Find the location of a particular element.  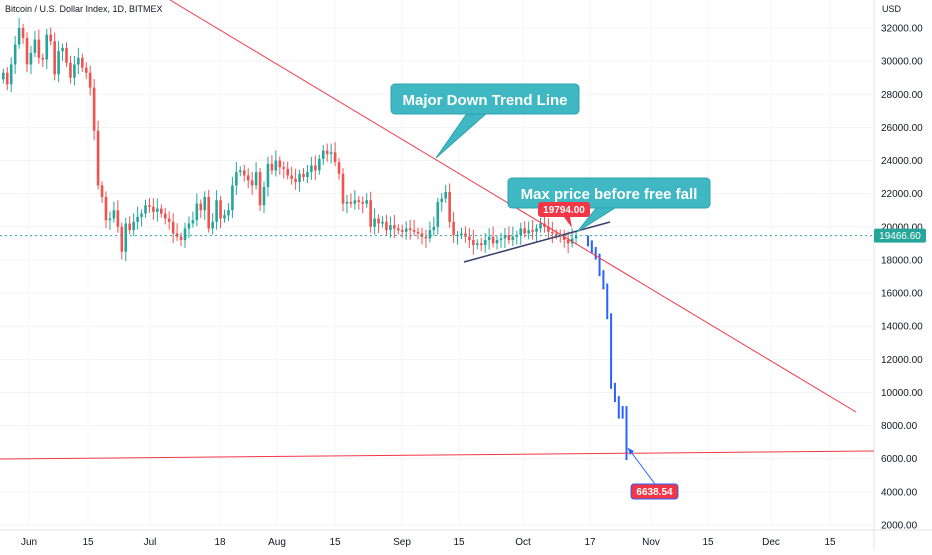

x-tick-label: Oct is located at coordinates (523, 542).